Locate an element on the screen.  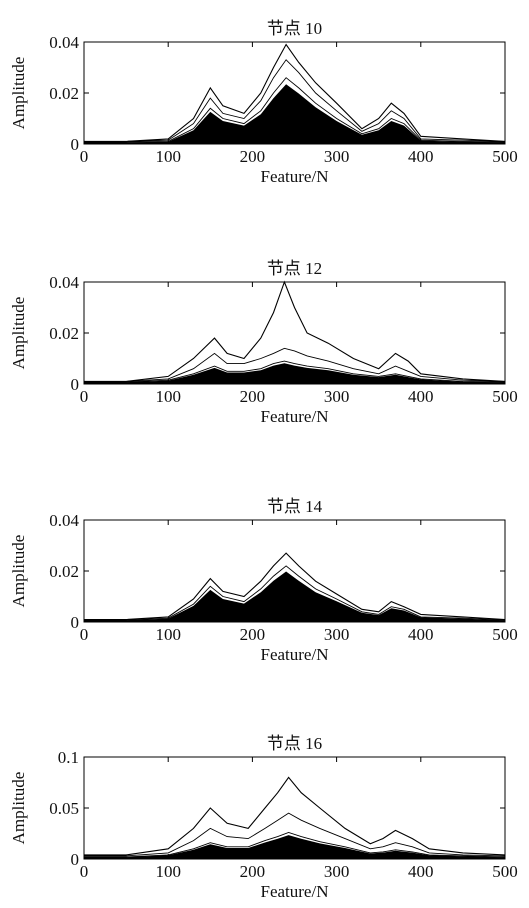
y-tick-label: 0.05 is located at coordinates (64, 808).